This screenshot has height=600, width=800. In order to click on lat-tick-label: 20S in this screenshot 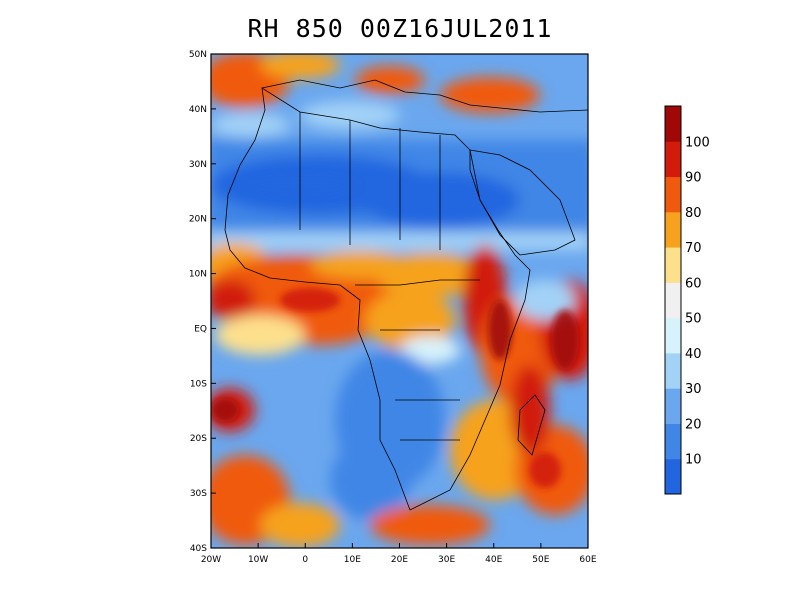, I will do `click(198, 439)`.